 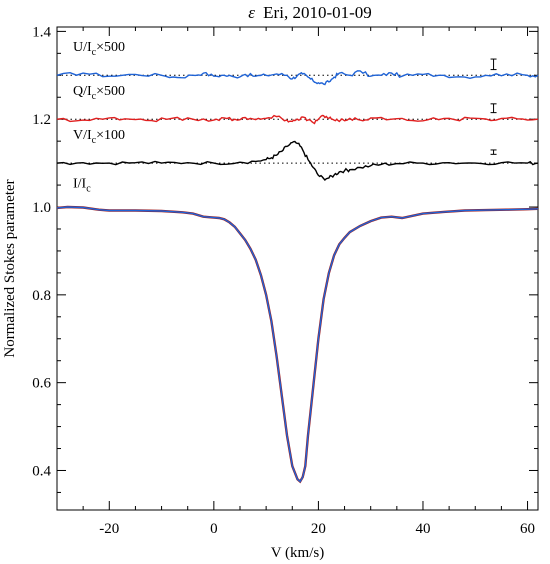 I want to click on series-label-u: U/Ic×500, so click(x=99, y=49).